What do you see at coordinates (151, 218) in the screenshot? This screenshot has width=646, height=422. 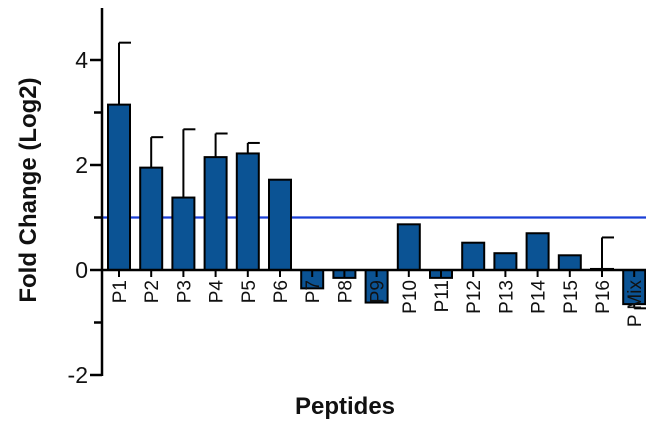 I see `bar-p2` at bounding box center [151, 218].